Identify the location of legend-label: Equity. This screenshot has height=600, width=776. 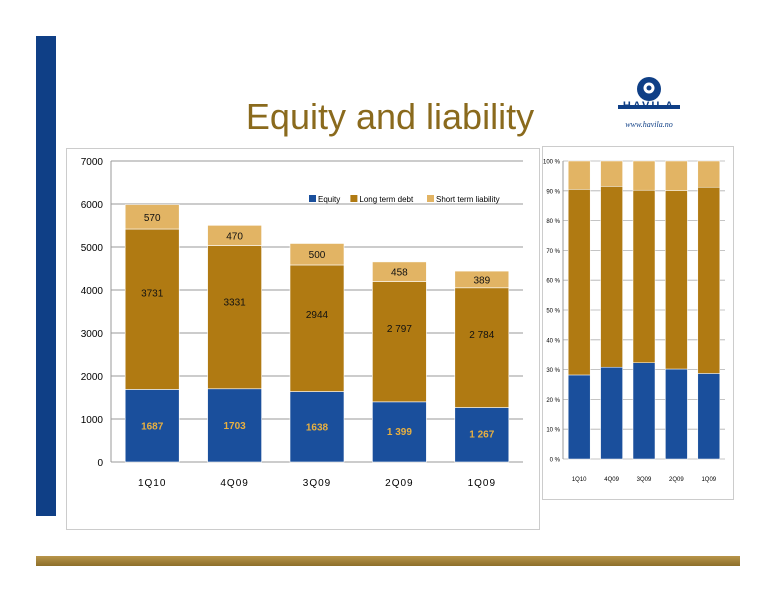
(329, 199).